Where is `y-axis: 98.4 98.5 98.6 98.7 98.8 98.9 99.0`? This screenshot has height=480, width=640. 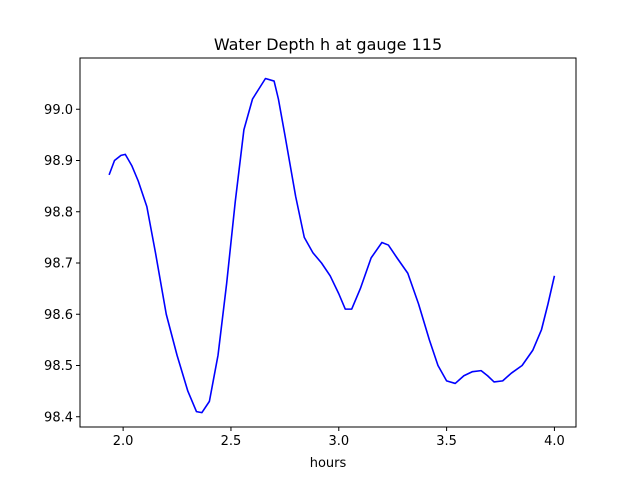
y-axis: 98.4 98.5 98.6 98.7 98.8 98.9 99.0 is located at coordinates (62, 264).